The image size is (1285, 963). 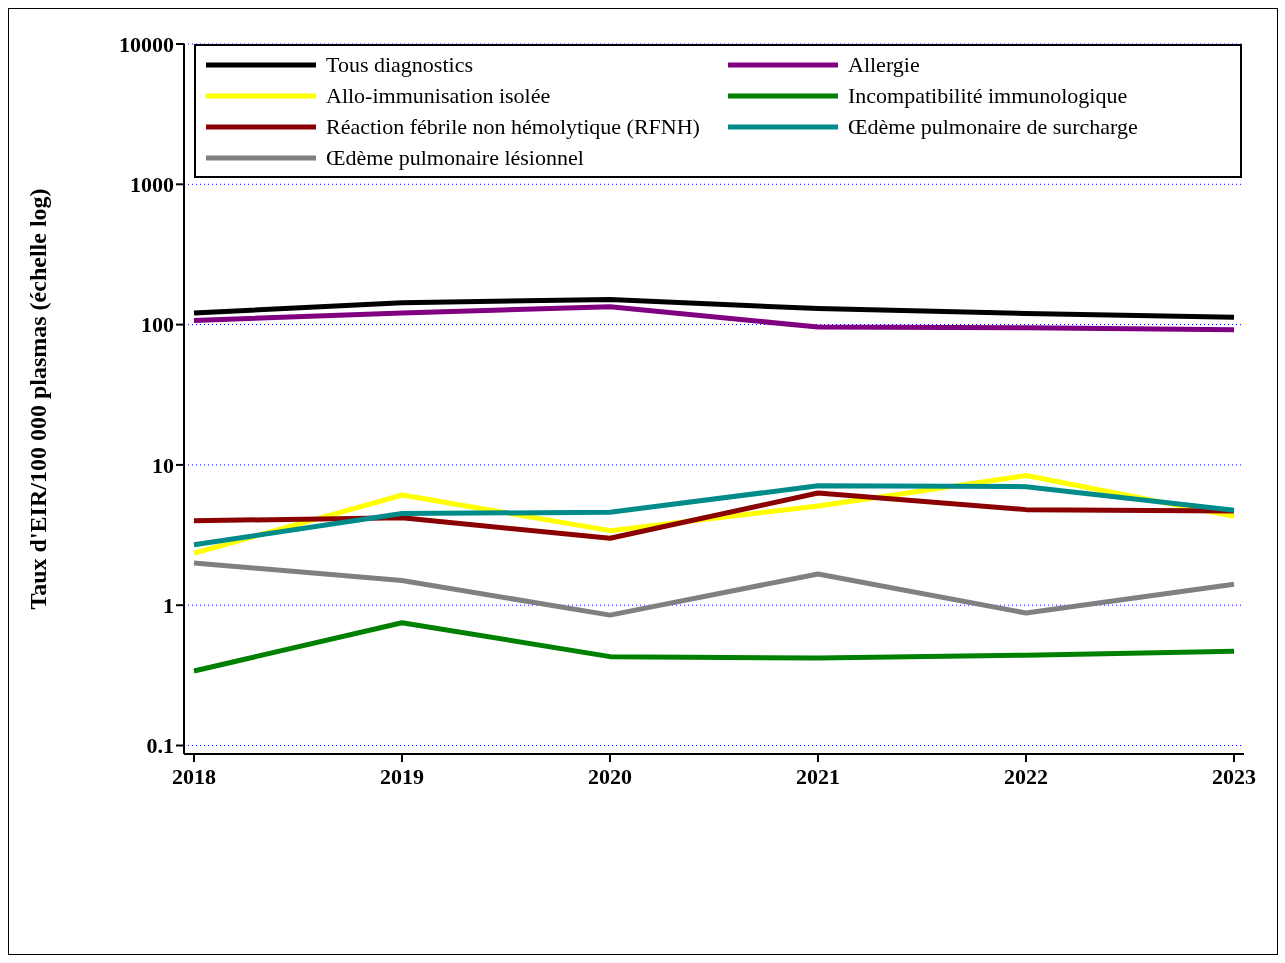 I want to click on y-tick-label: 10000, so click(x=146, y=44).